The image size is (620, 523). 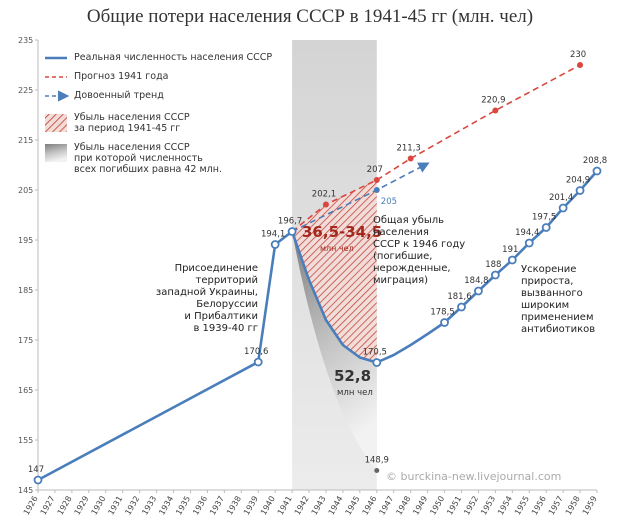 What do you see at coordinates (420, 506) in the screenshot?
I see `x-tick-label: 1949` at bounding box center [420, 506].